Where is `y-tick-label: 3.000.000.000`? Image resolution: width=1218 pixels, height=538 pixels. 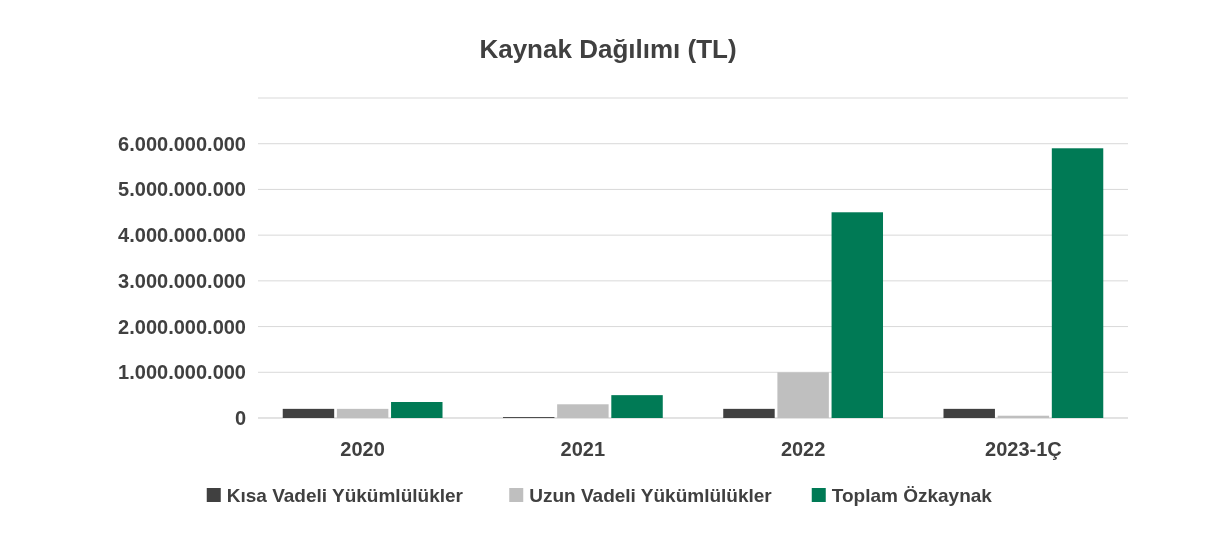 y-tick-label: 3.000.000.000 is located at coordinates (182, 280).